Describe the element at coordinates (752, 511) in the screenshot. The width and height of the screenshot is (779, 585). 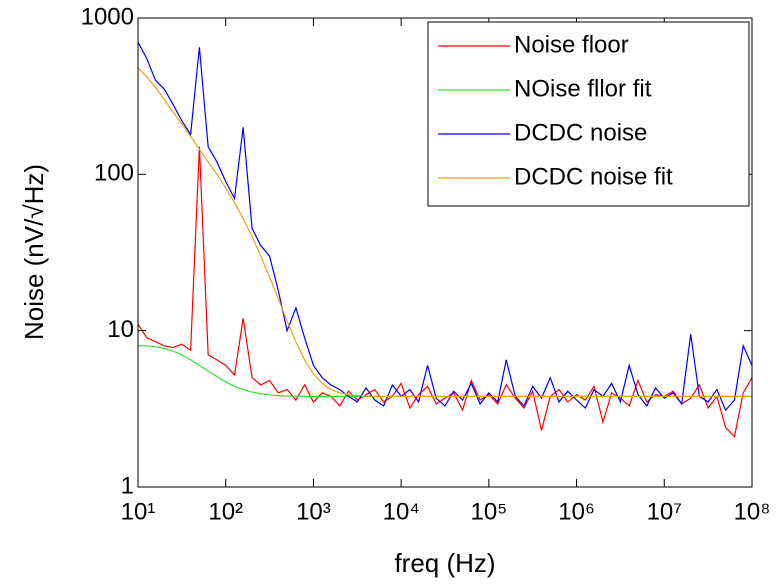
I see `x-tick-label: 10⁸` at that location.